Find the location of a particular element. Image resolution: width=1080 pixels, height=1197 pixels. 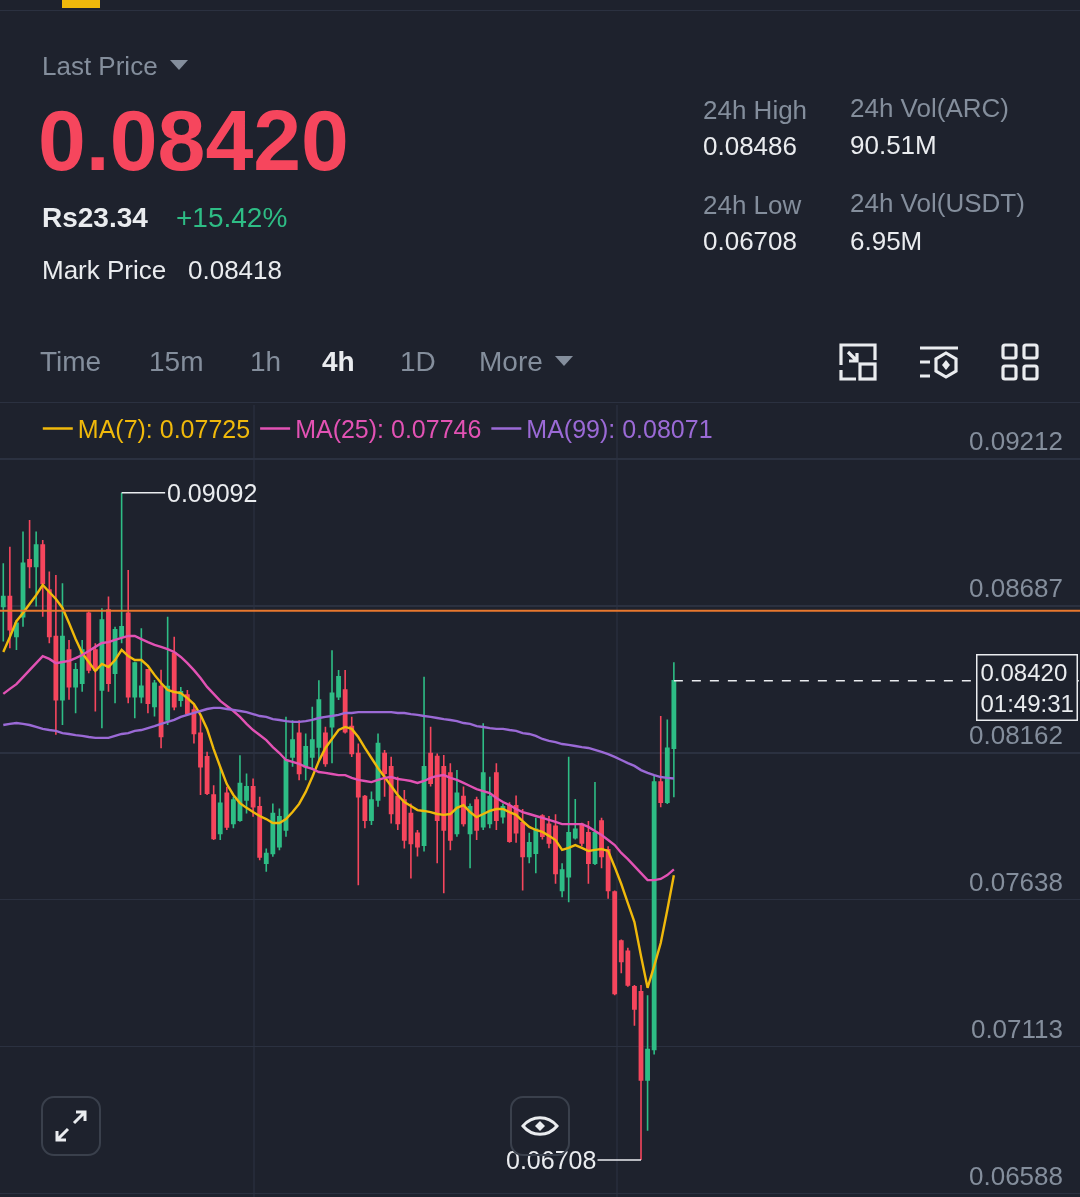

text: 0.08486 is located at coordinates (750, 146).